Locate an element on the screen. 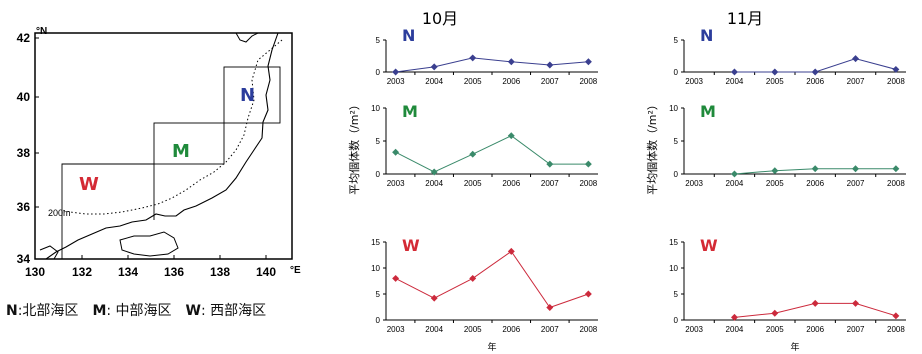  chart-panel-1: 10月 0 5 2003 2004 2005 2006 2007 2008 N is located at coordinates (487, 47).